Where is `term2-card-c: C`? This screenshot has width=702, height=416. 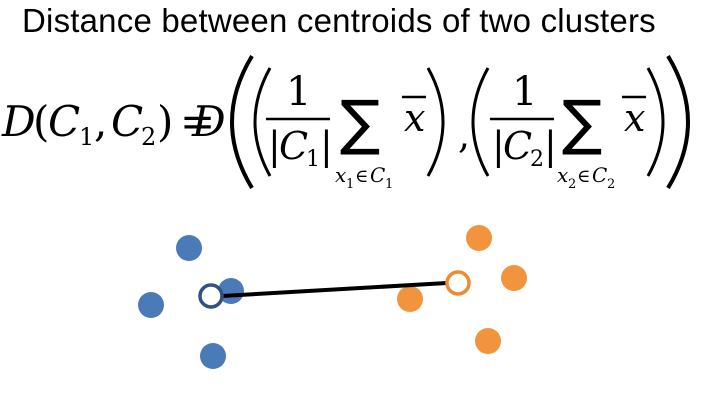 term2-card-c: C is located at coordinates (517, 146).